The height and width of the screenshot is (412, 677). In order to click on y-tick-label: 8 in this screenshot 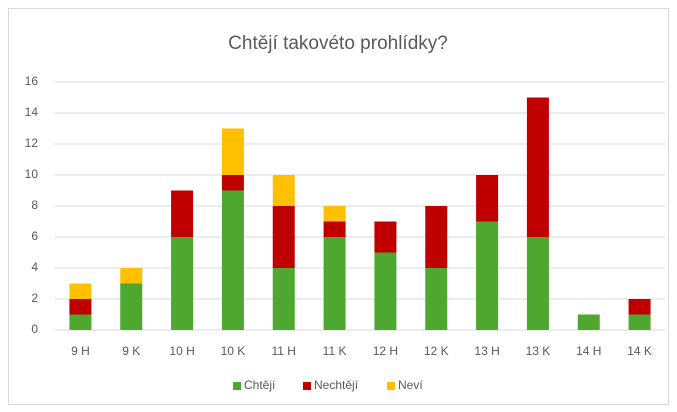, I will do `click(34, 205)`.